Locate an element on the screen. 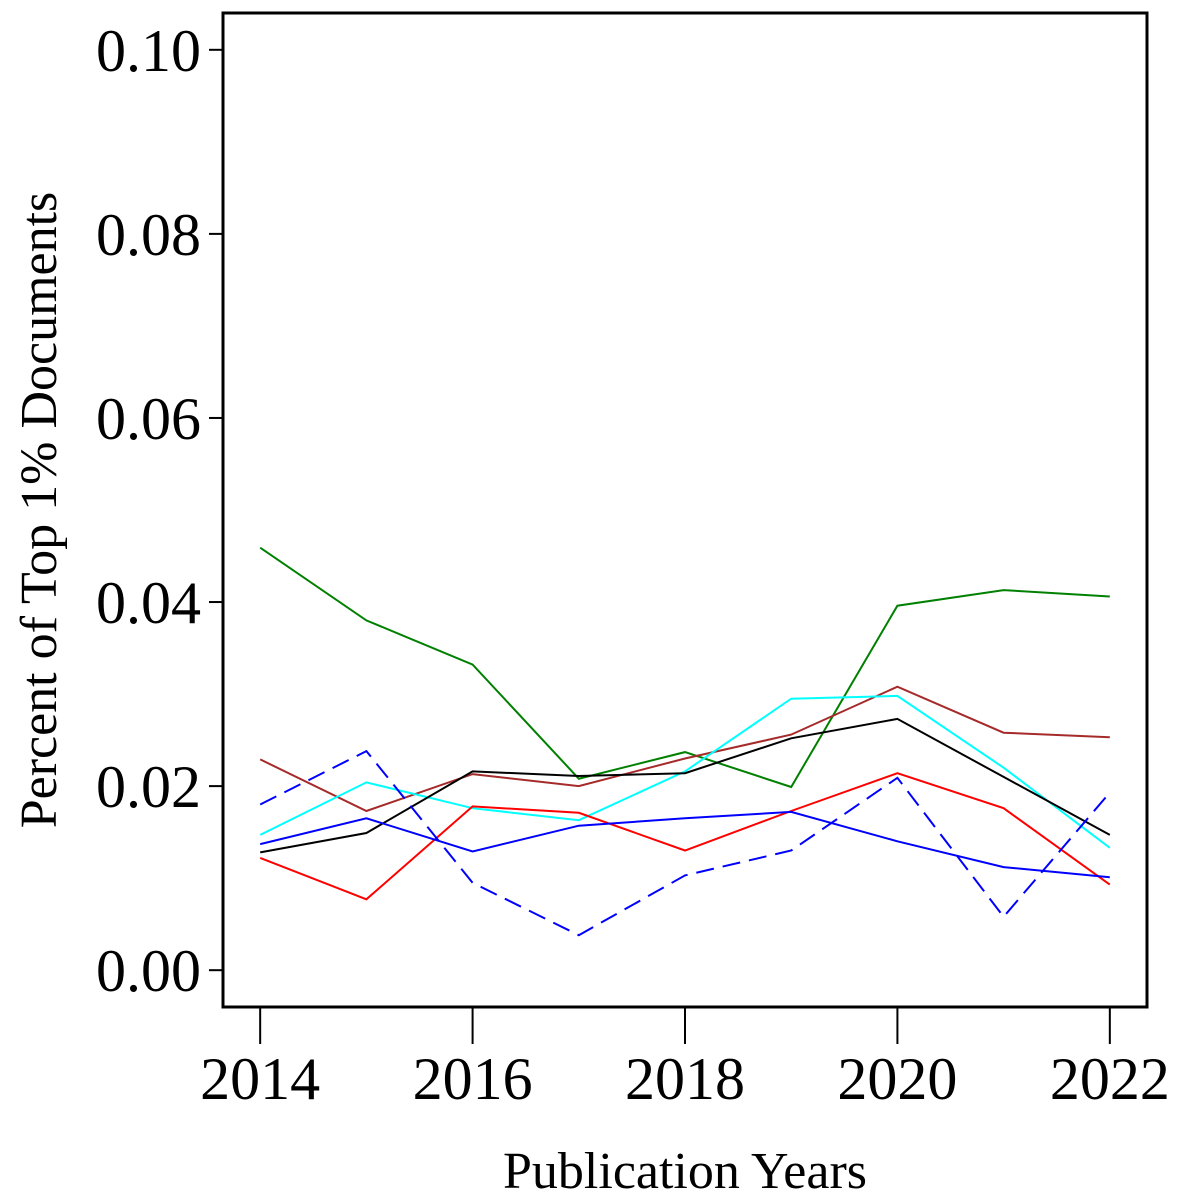  y-tick-label-0: 0.00 is located at coordinates (148, 971).